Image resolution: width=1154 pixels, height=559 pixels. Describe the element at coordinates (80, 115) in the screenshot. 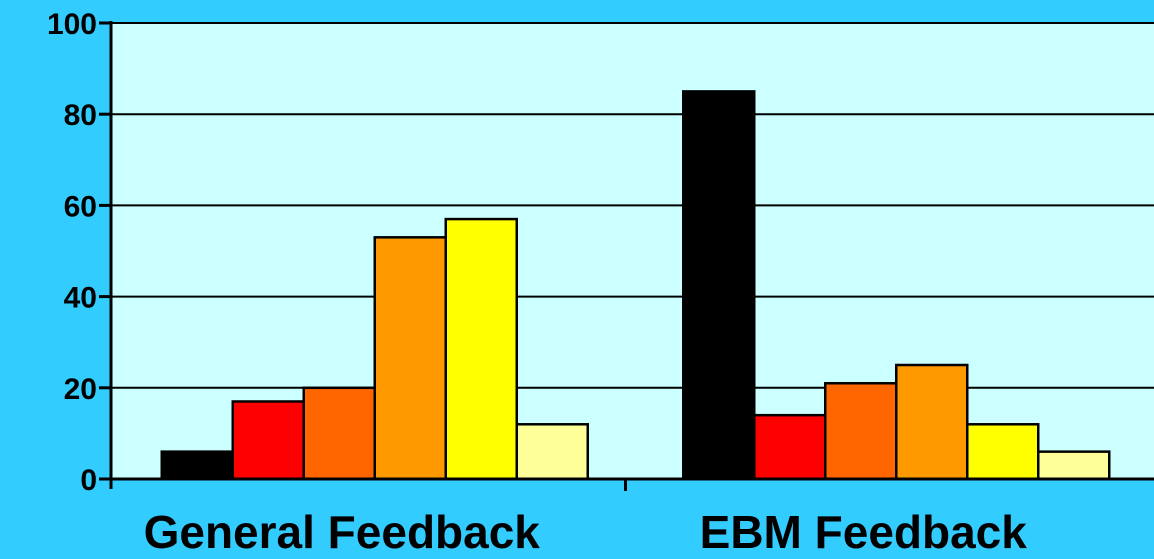

I see `y-tick-label-80: 80` at that location.